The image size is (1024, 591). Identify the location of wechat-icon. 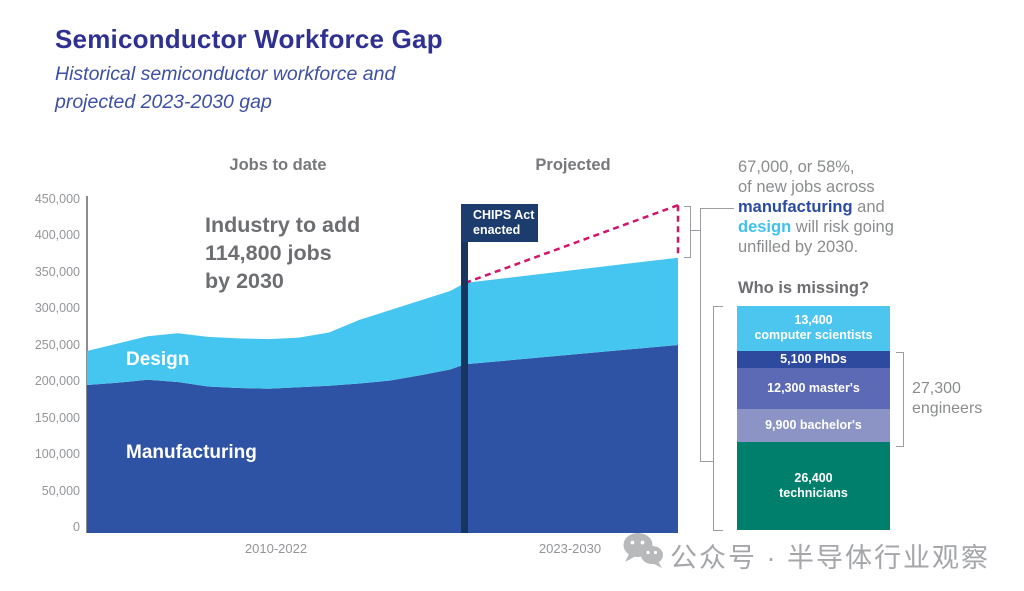
(643, 550).